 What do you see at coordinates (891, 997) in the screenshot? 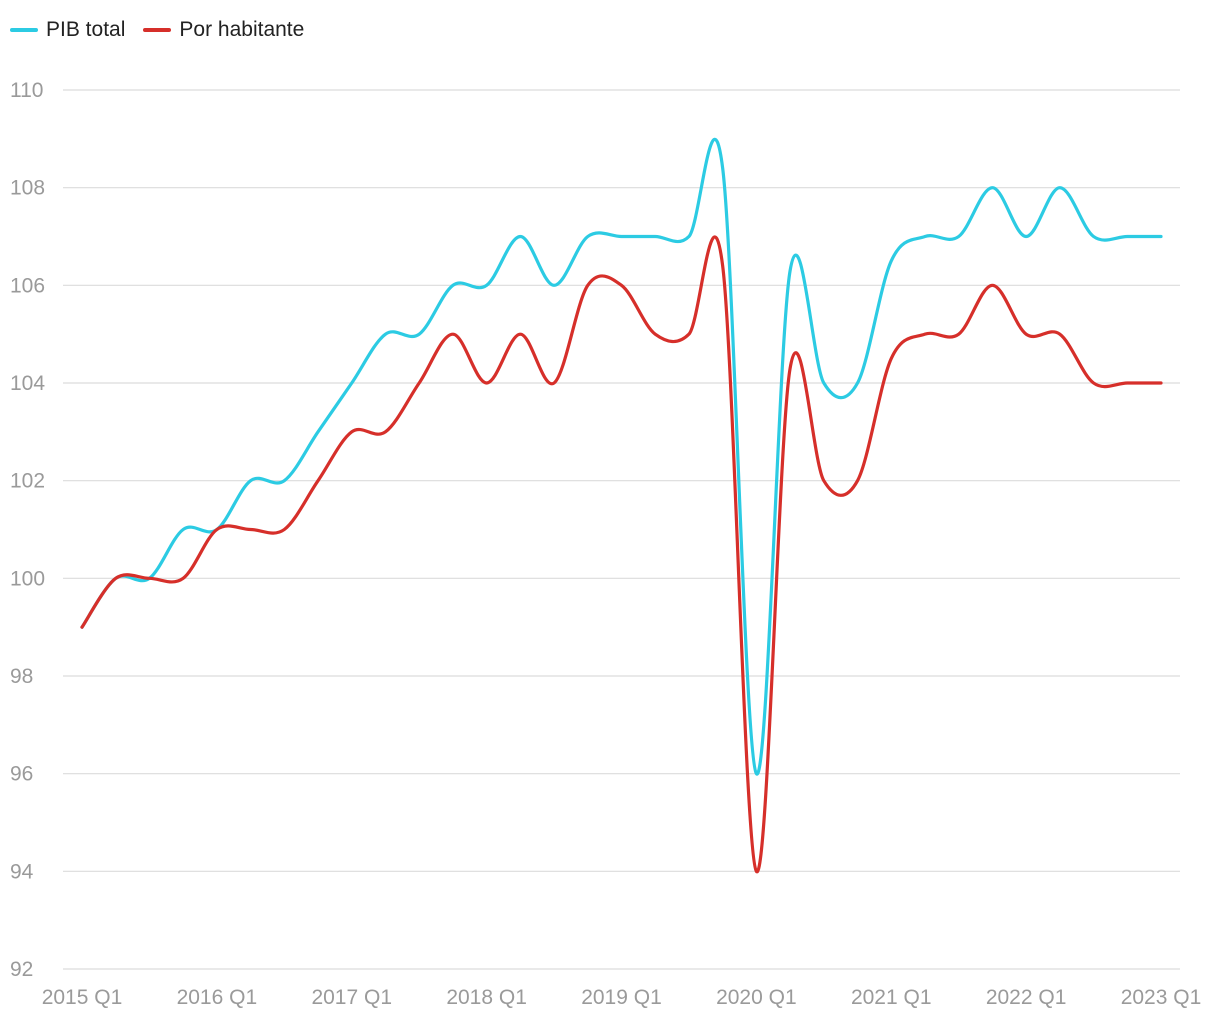
I see `x-tick-label-2021-Q1: 2021 Q1` at bounding box center [891, 997].